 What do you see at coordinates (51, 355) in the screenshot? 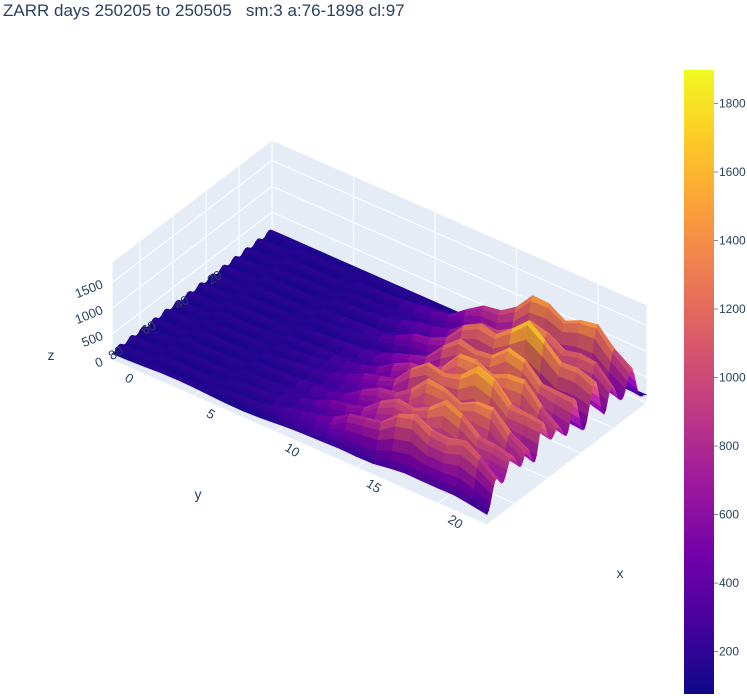
I see `z-axis-title: z` at bounding box center [51, 355].